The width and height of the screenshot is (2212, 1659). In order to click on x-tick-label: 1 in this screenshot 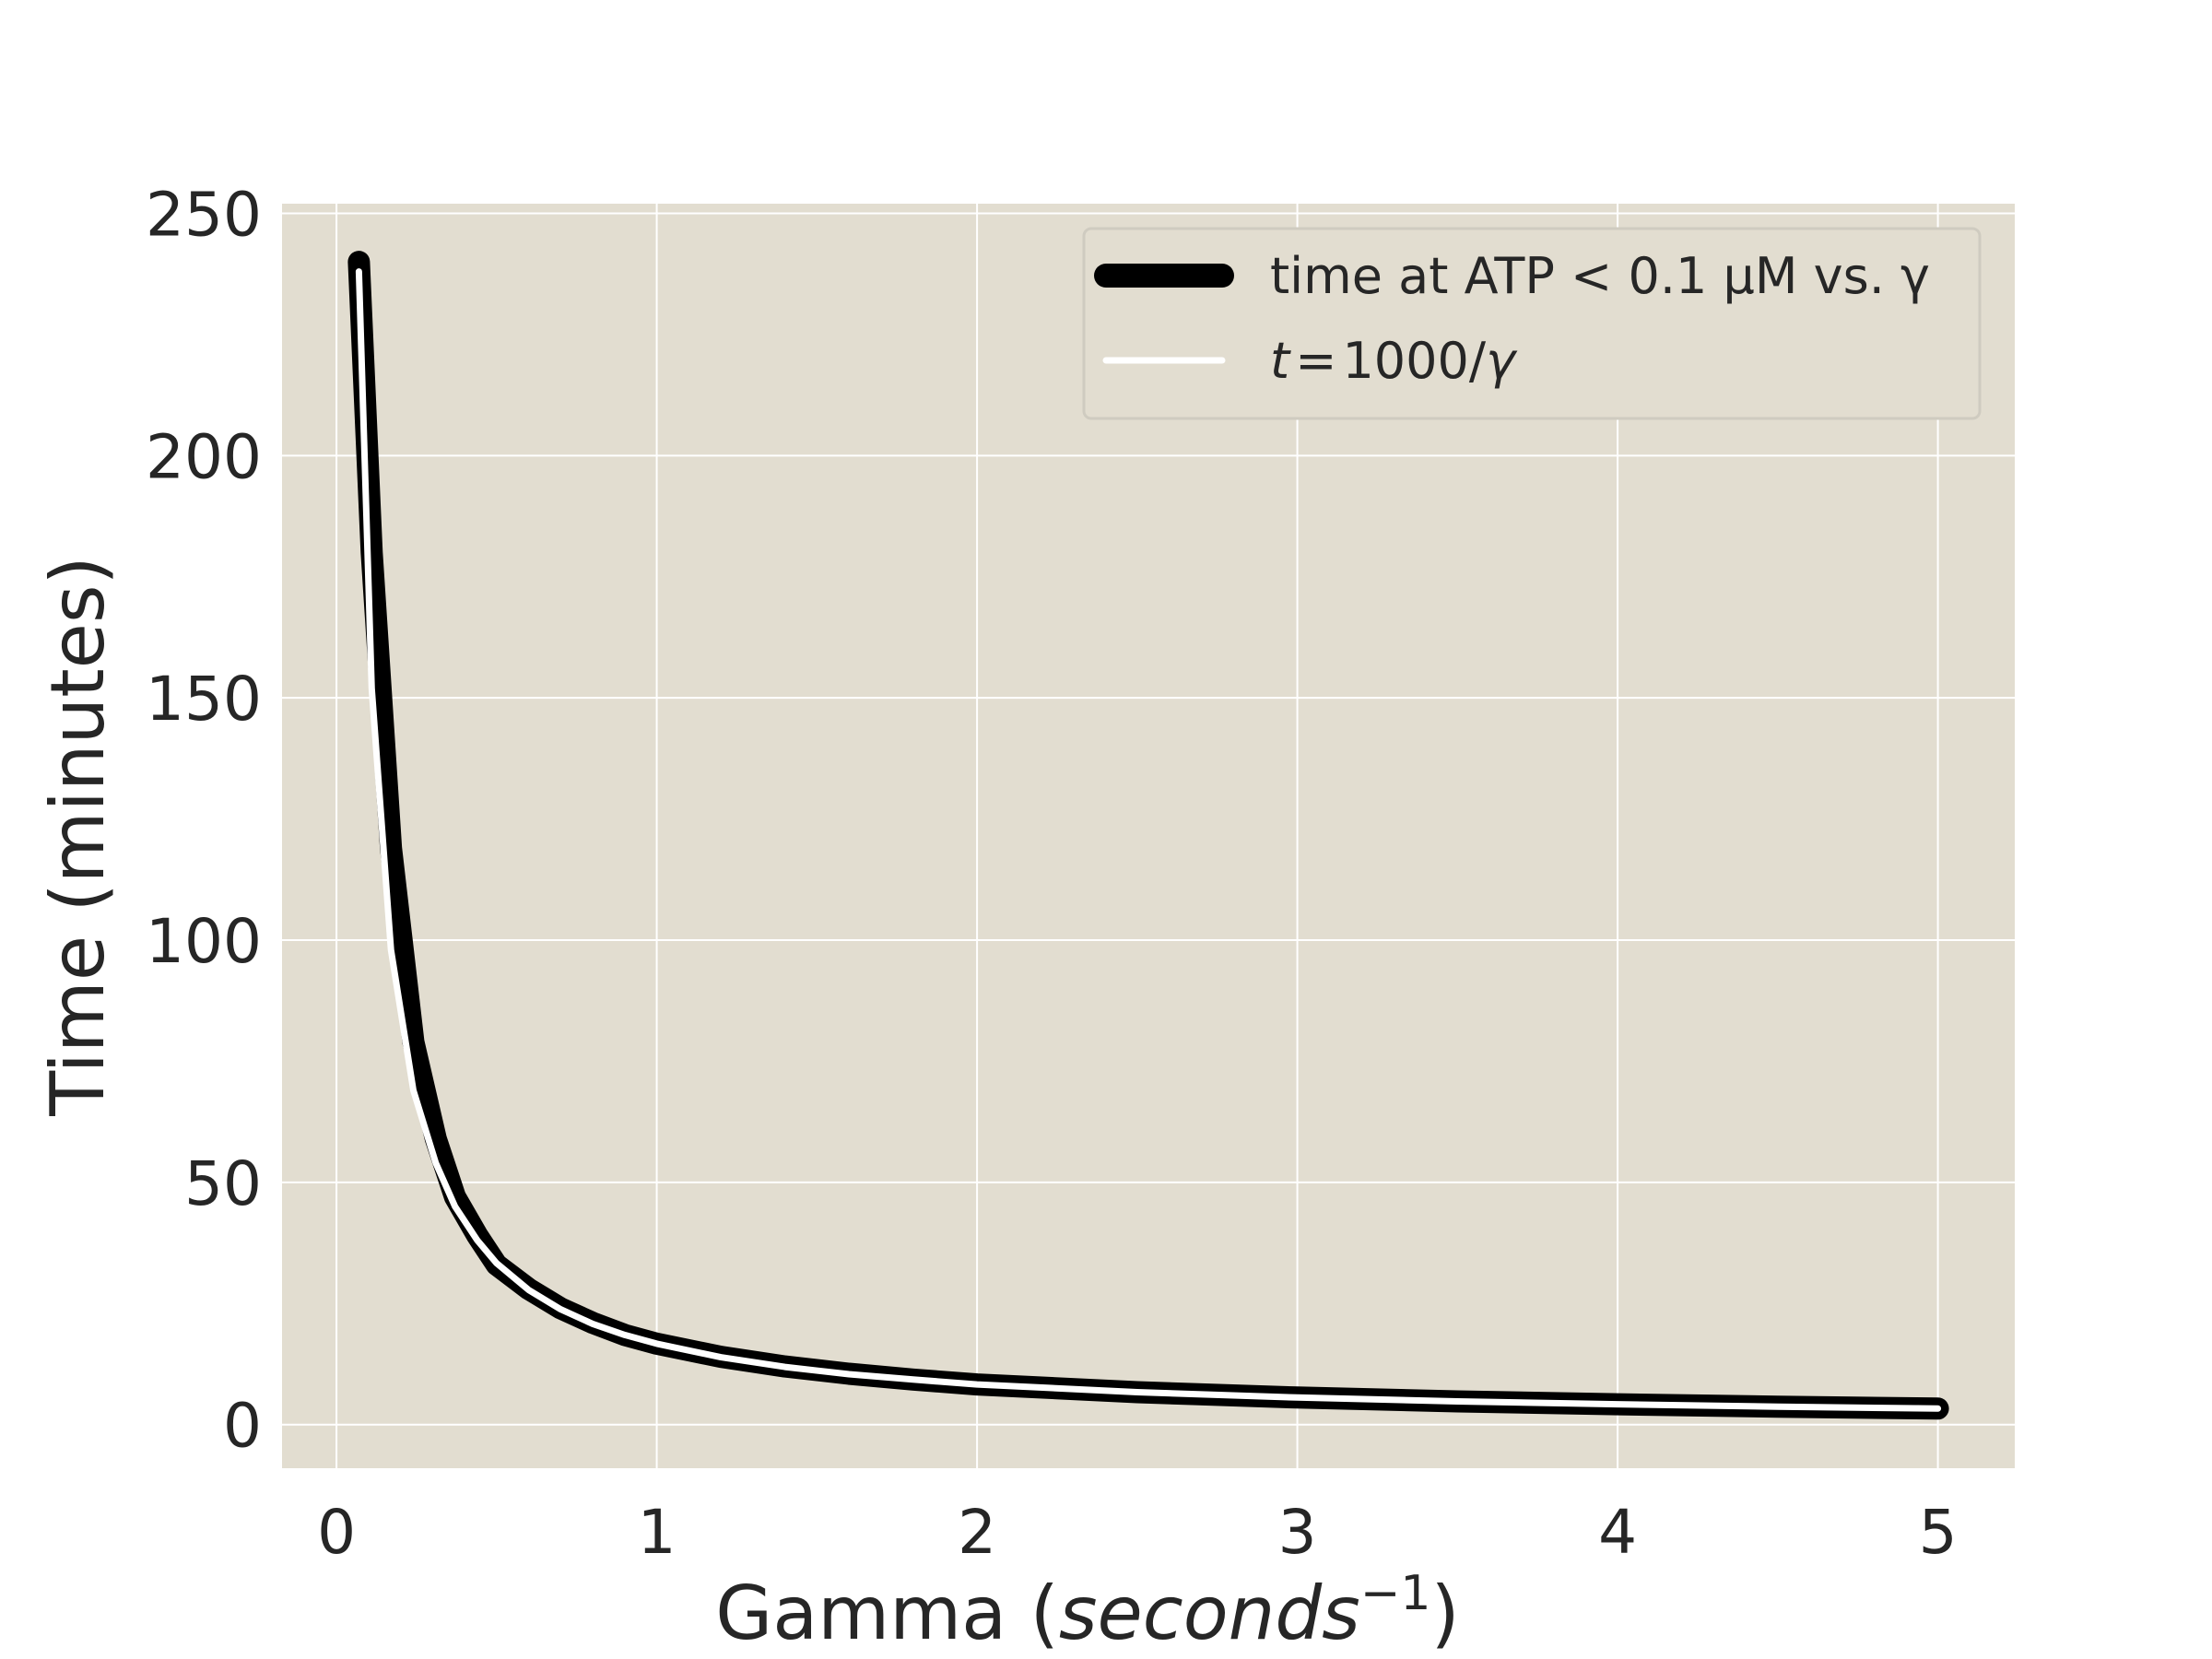, I will do `click(657, 1532)`.